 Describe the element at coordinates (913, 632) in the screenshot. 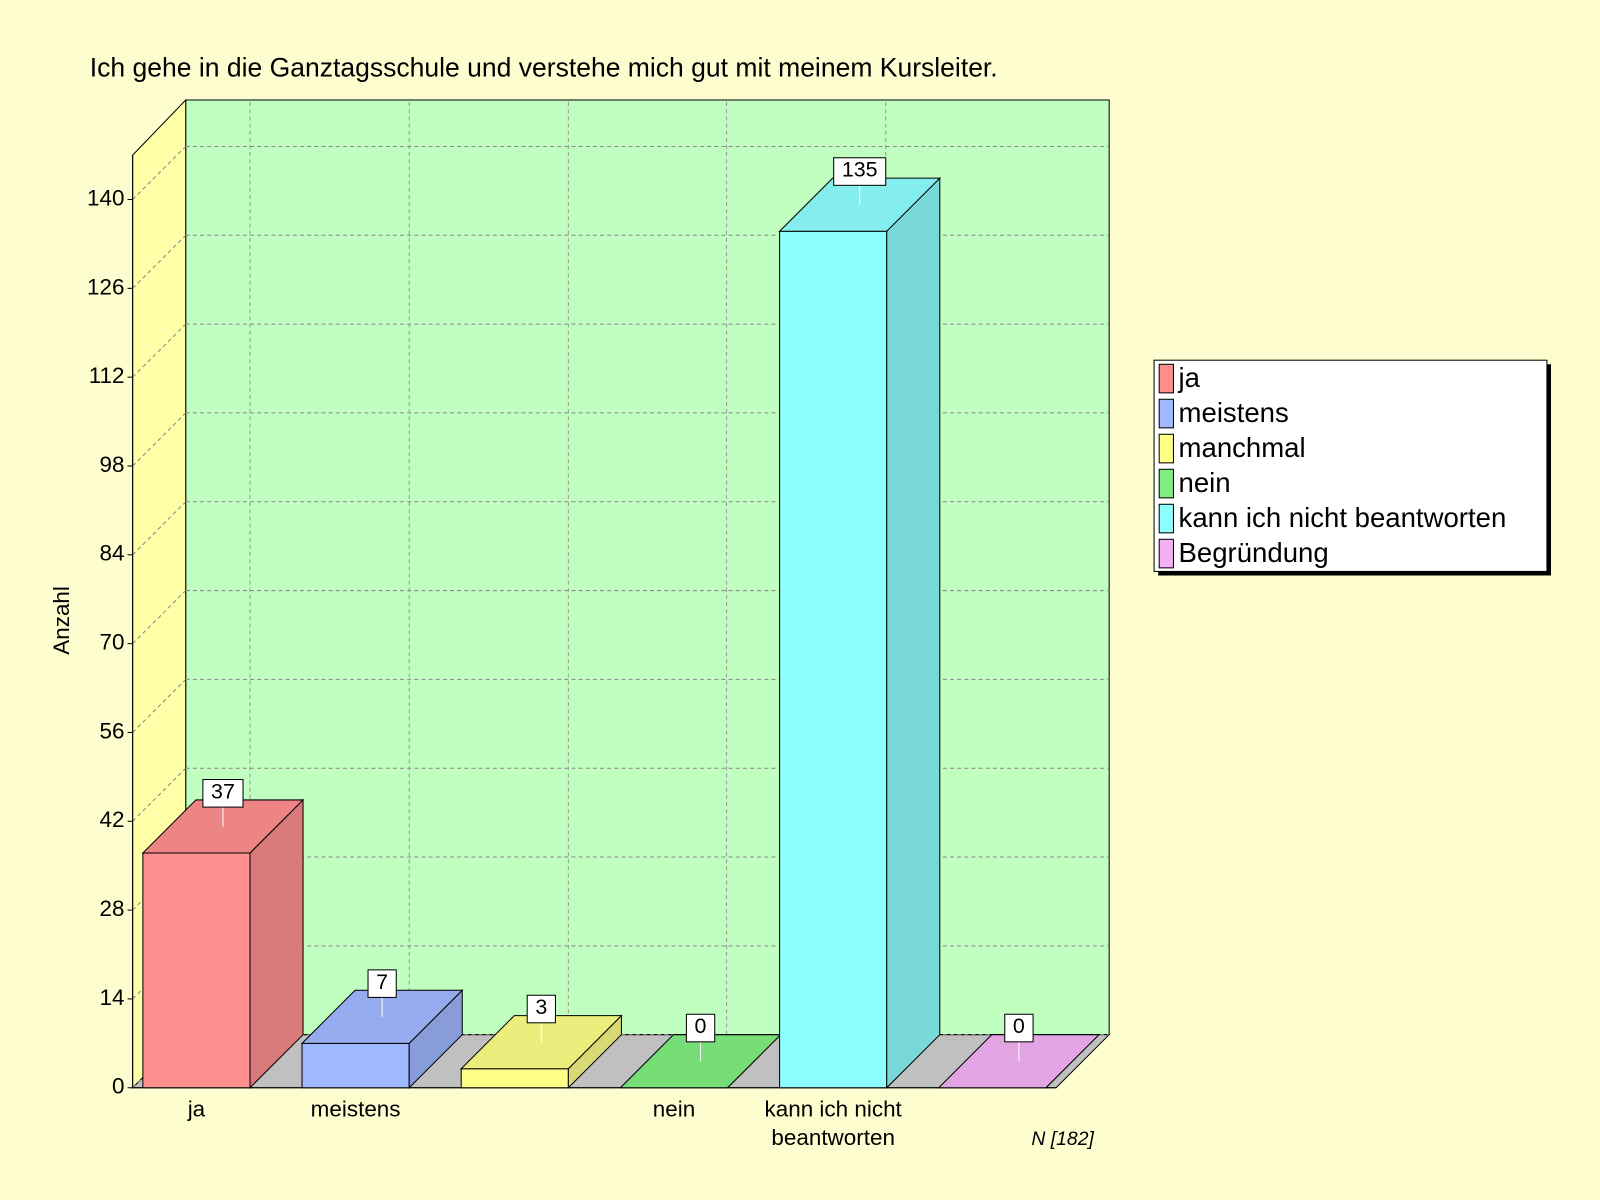

I see `bar-side` at that location.